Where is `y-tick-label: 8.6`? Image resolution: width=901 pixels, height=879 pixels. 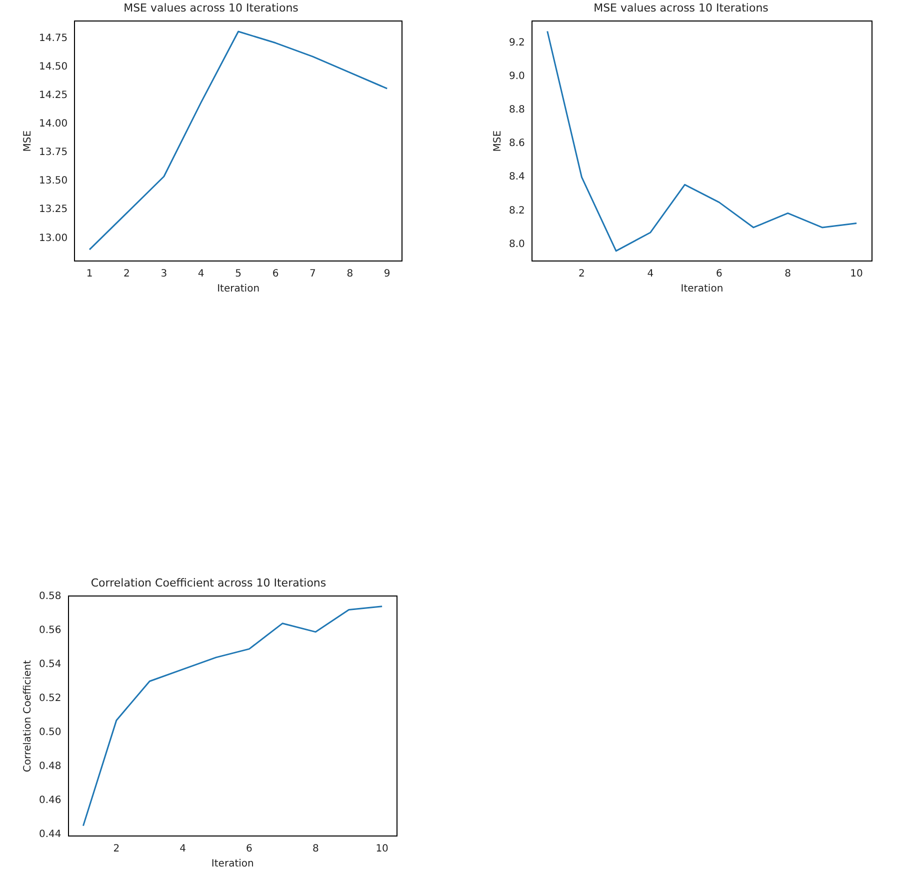
y-tick-label: 8.6 is located at coordinates (516, 144).